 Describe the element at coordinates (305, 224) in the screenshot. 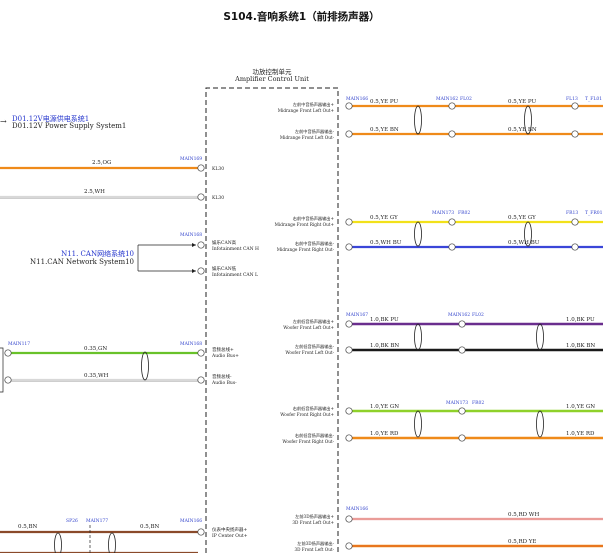

I see `pin-label: Midrange Front Right Out+` at that location.